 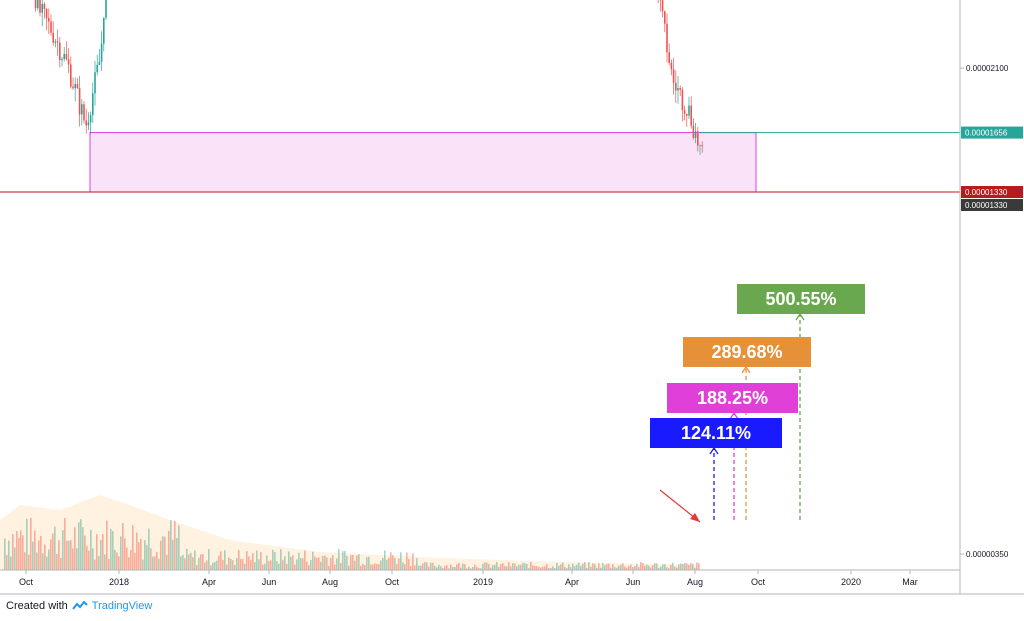 I want to click on zones, so click(x=423, y=162).